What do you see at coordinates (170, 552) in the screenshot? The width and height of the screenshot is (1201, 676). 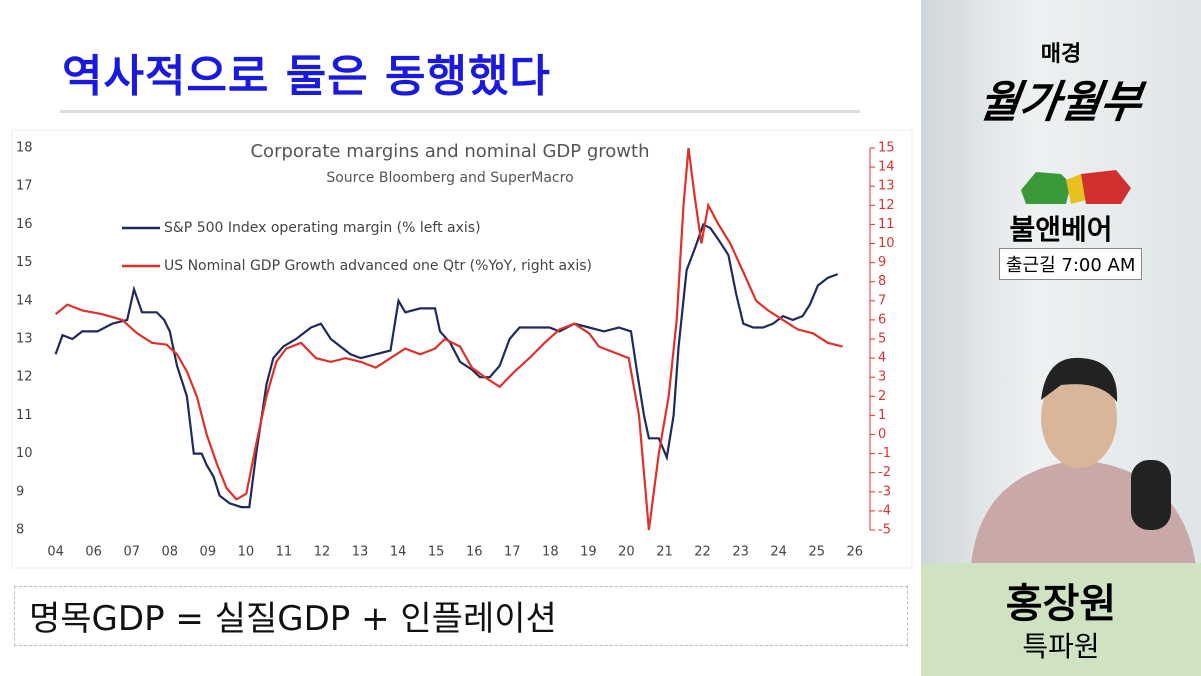 I see `x-tick-label: 08` at bounding box center [170, 552].